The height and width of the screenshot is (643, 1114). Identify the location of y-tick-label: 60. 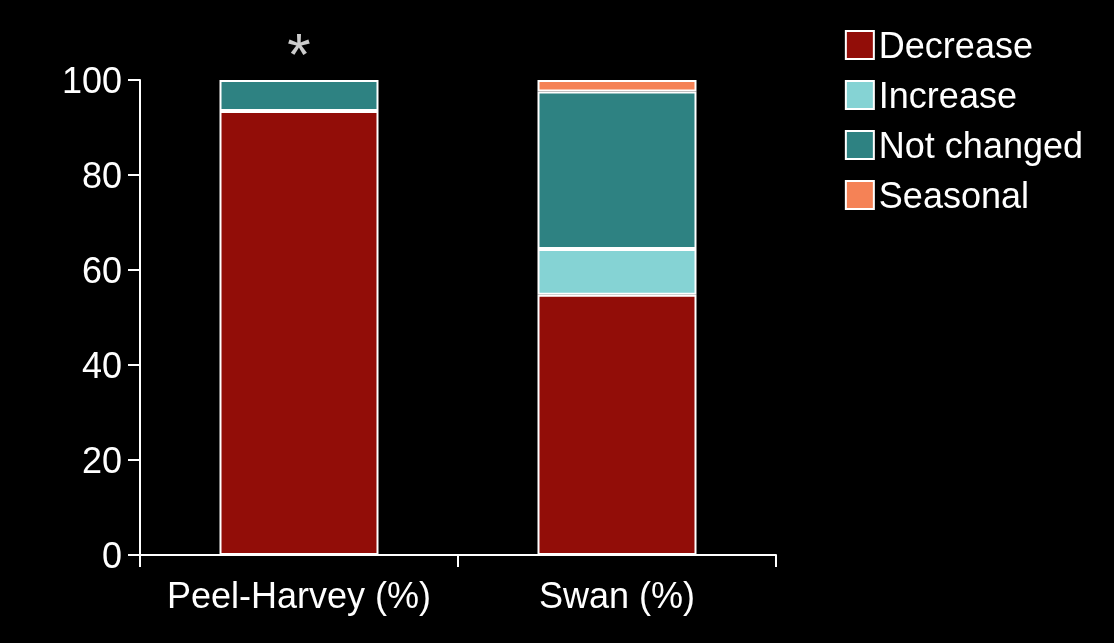
(101, 270).